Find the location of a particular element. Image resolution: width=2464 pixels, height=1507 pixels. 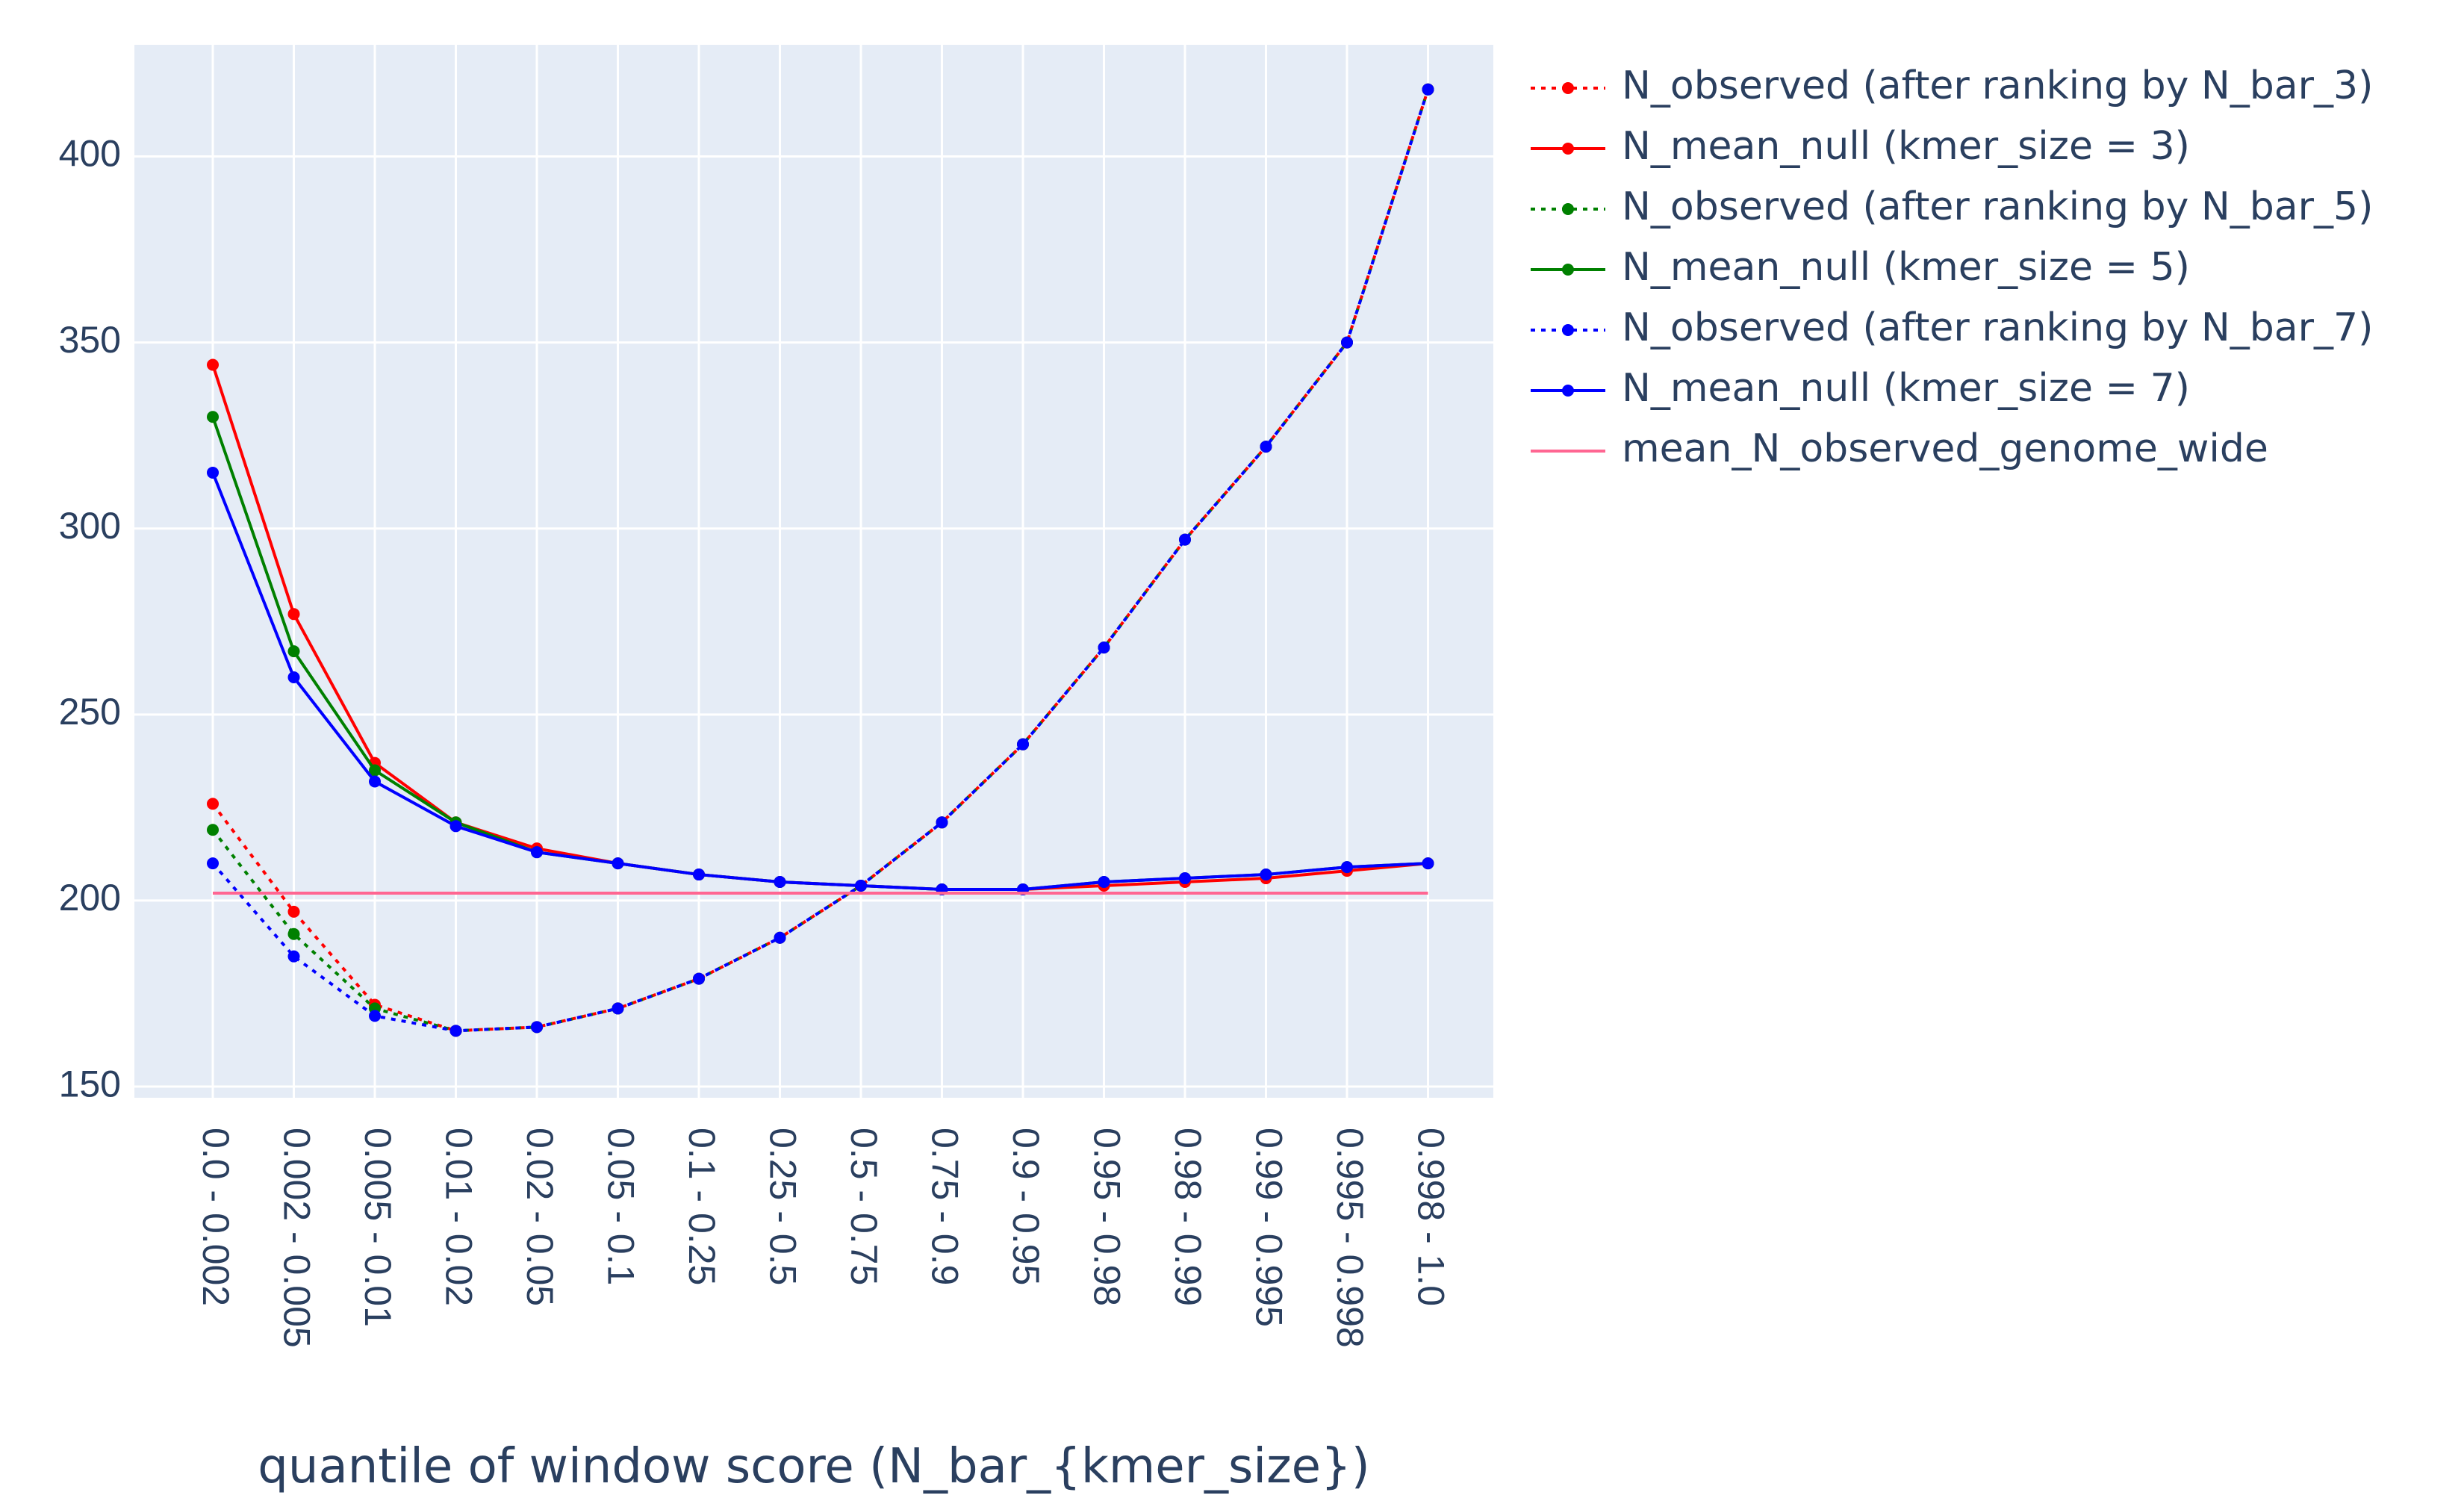

series-line is located at coordinates (820, 681).